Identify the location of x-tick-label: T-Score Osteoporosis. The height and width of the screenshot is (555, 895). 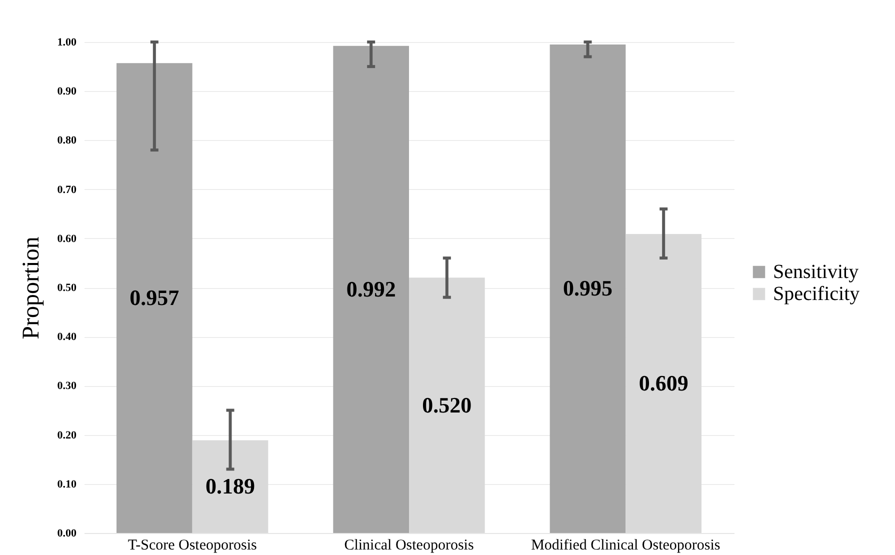
(192, 546).